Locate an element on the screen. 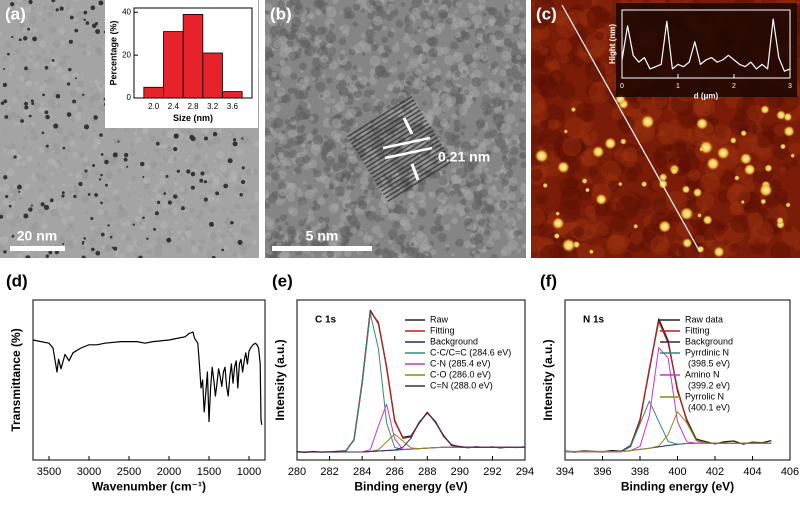  x-tick-label: 2.0 is located at coordinates (154, 106).